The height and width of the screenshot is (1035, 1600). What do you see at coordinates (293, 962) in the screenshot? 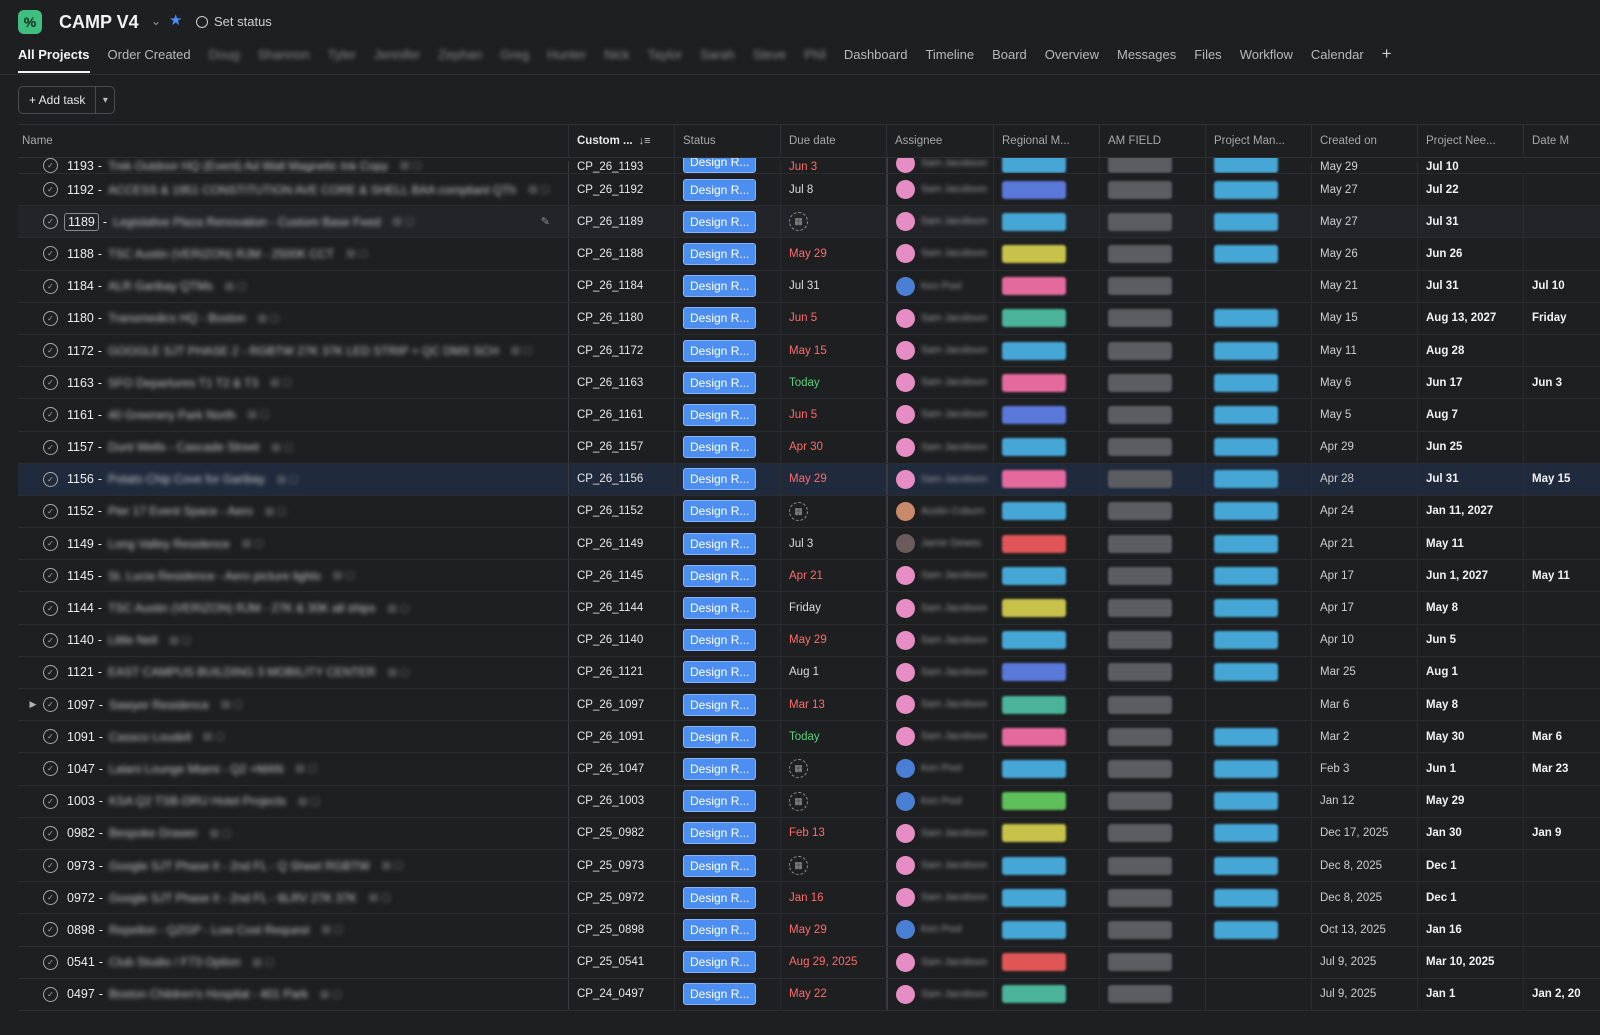
I see `name-cell: ✓ 0541- Club Studio / F73 Option ▤ ▢` at bounding box center [293, 962].